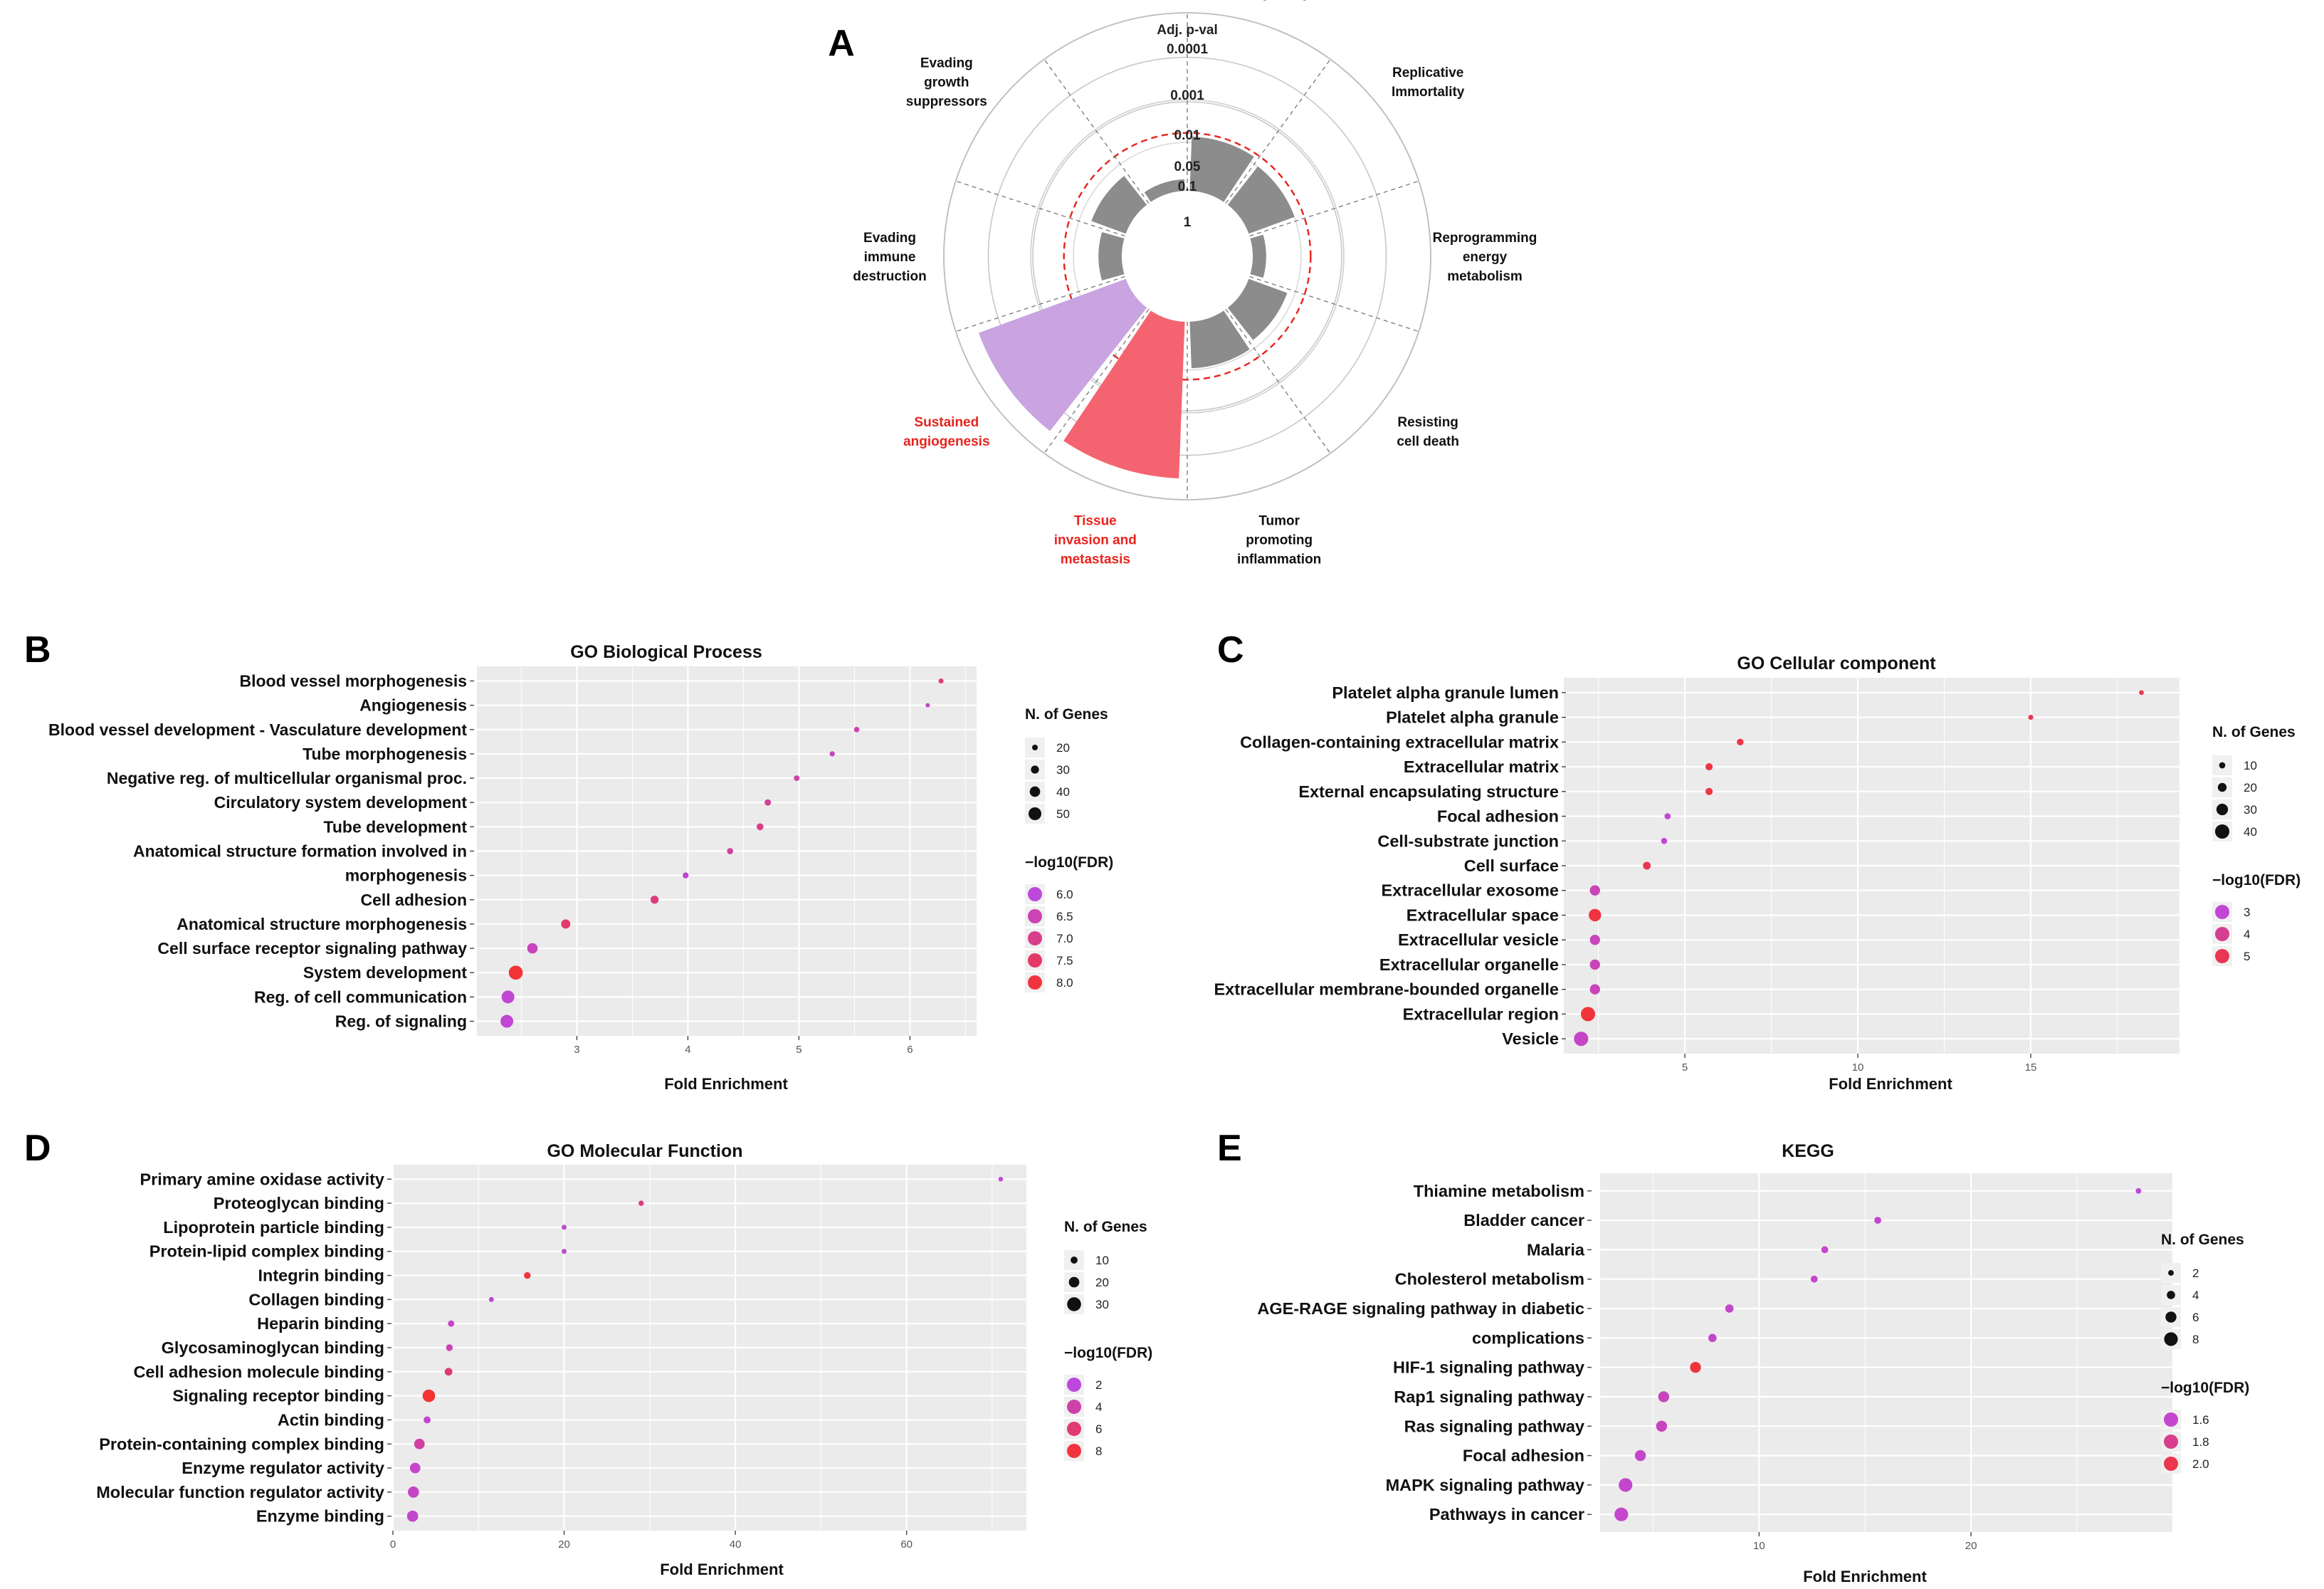  Describe the element at coordinates (1468, 841) in the screenshot. I see `row-label: Cell-substrate junction` at that location.